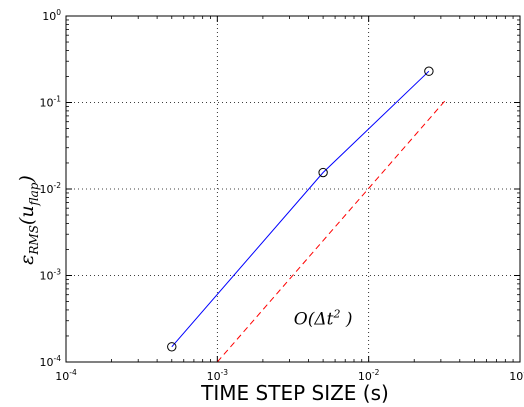  I want to click on y-axis-label-var-sub: flap, so click(34, 194).